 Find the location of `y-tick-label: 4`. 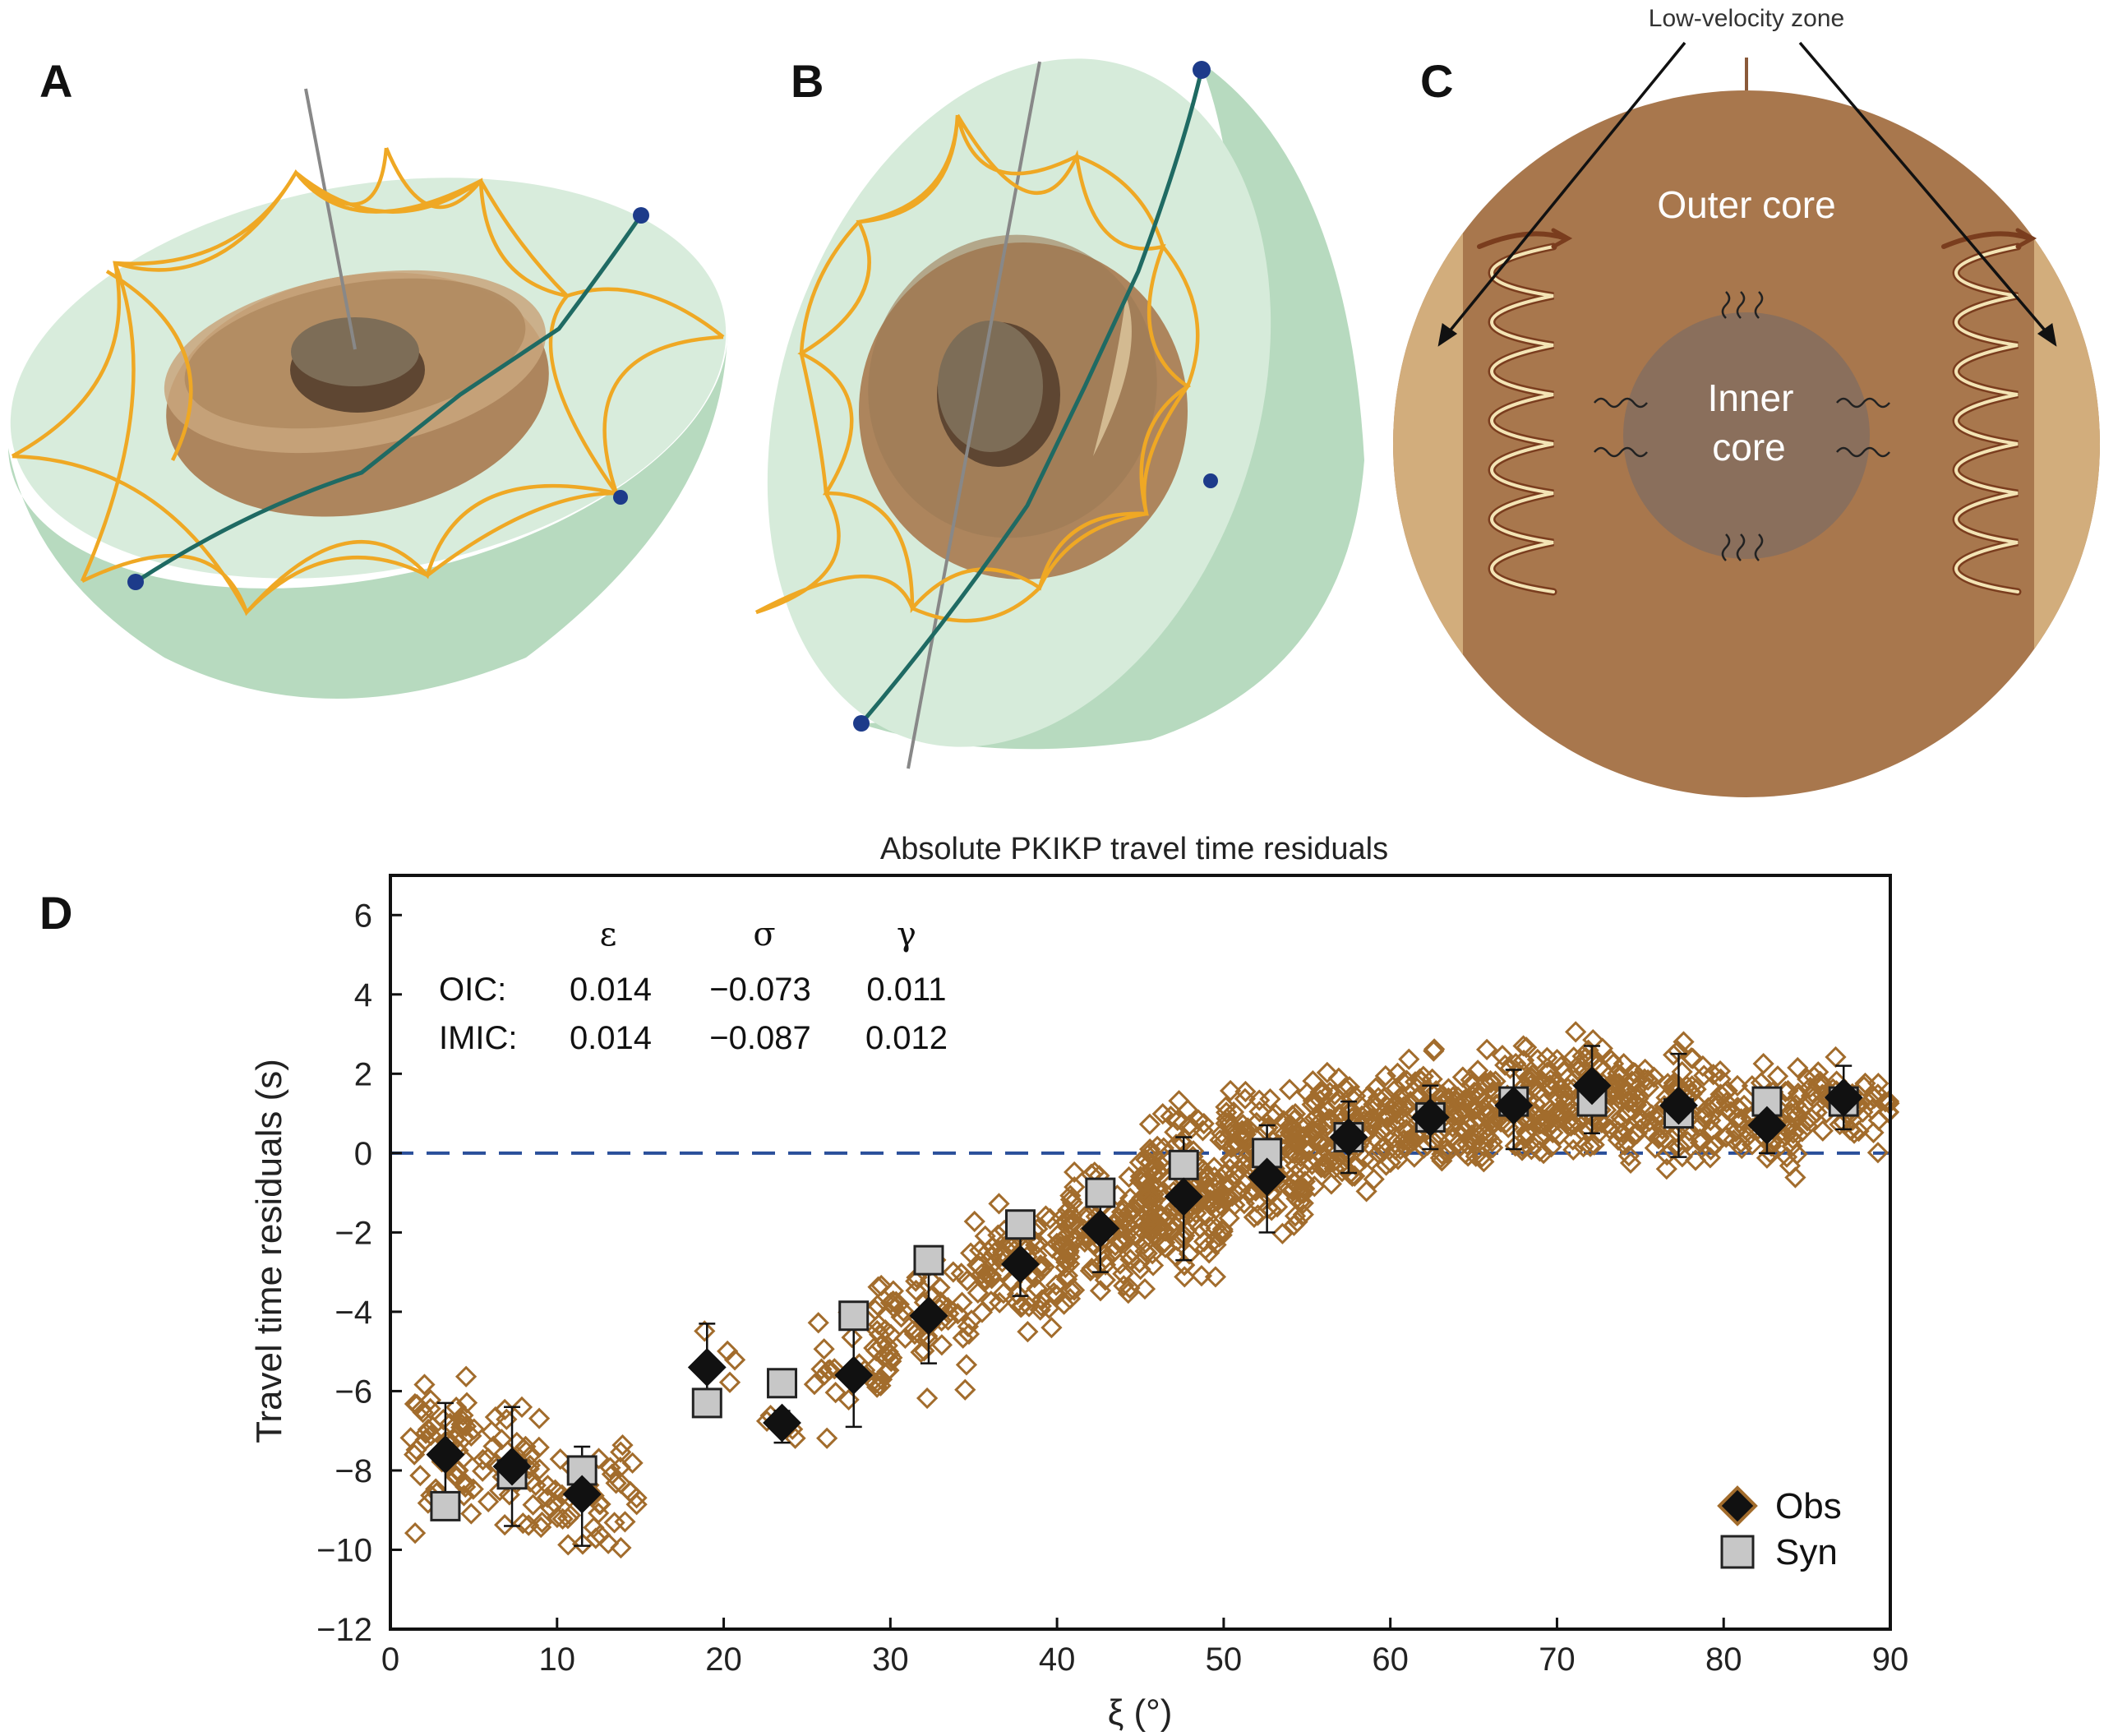

y-tick-label: 4 is located at coordinates (363, 995).